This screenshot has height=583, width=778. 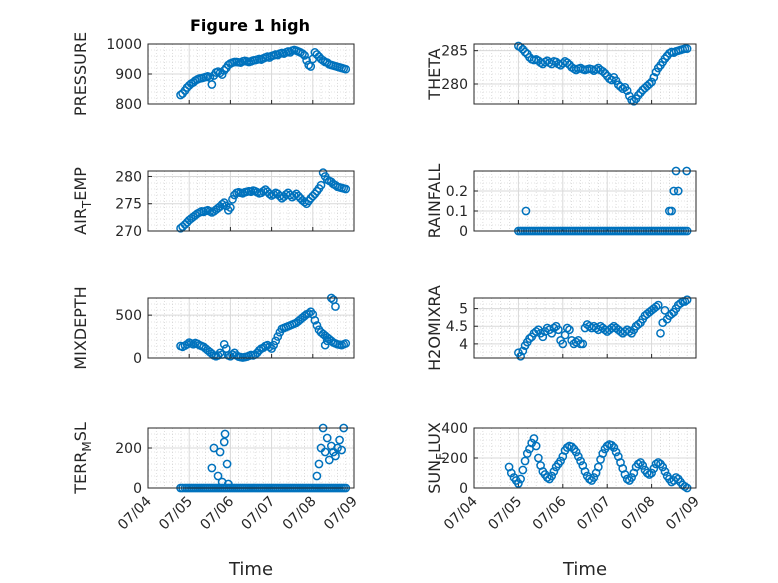 I want to click on x-tick-label: 07/08, so click(x=639, y=514).